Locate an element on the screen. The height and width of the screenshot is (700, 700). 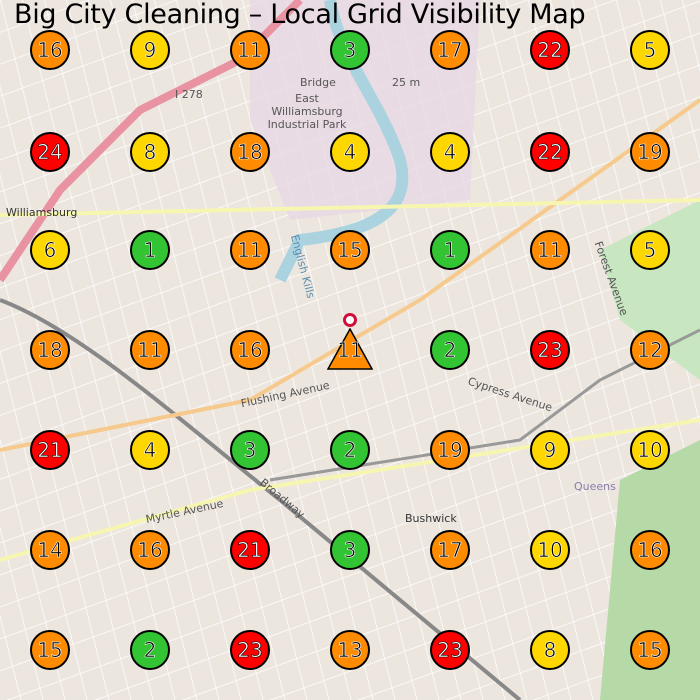
map-label-i278: I 278 is located at coordinates (189, 94).